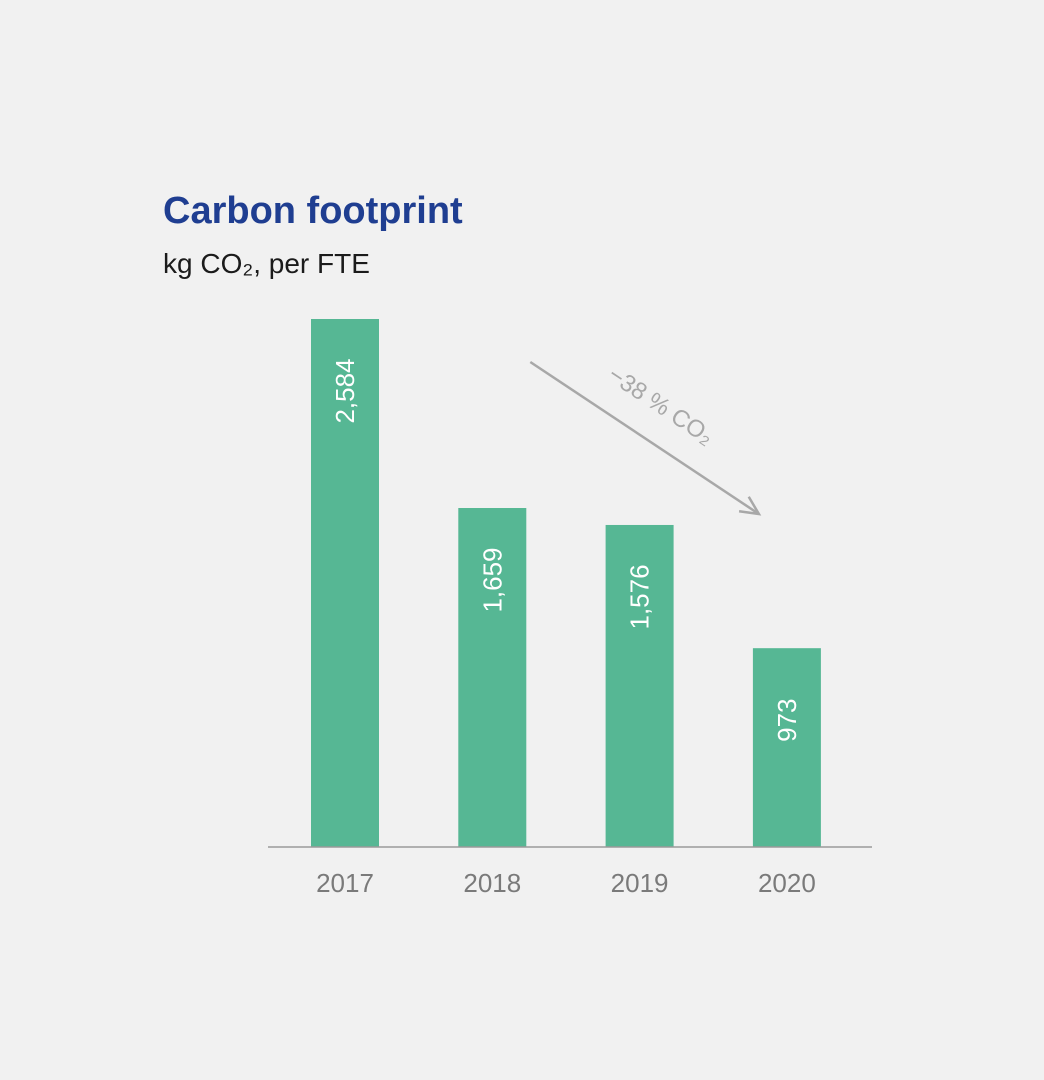 The width and height of the screenshot is (1044, 1080). I want to click on bar-value-label: 1,659, so click(492, 579).